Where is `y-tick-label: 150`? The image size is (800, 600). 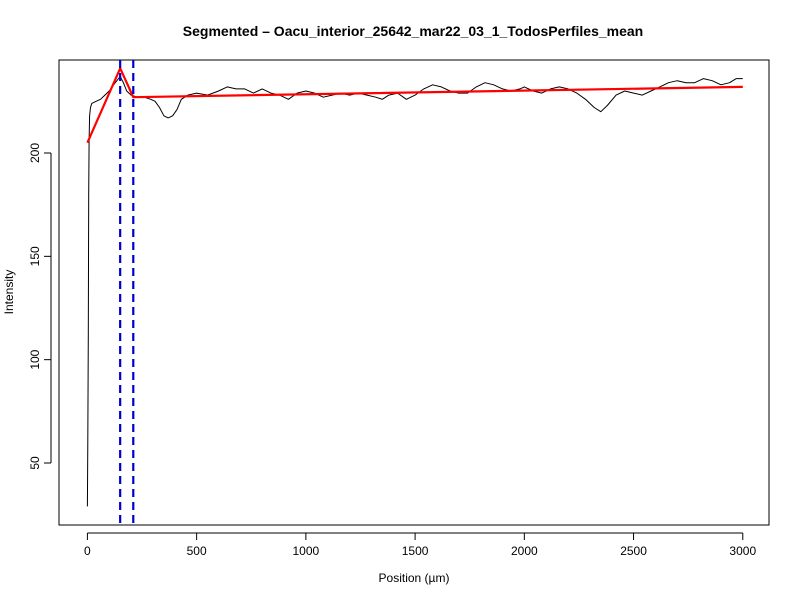 y-tick-label: 150 is located at coordinates (35, 256).